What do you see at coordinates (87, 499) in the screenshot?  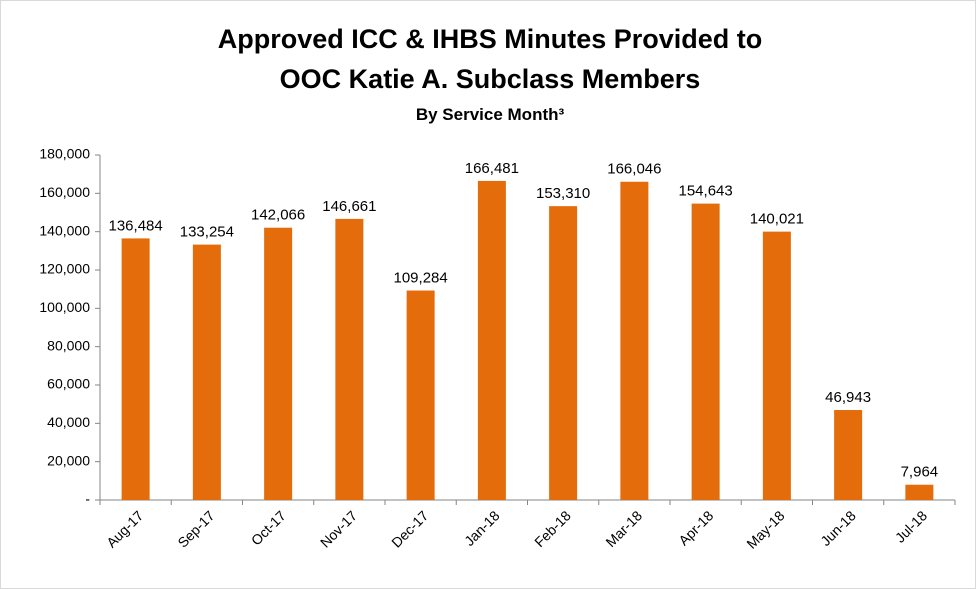 I see `y-tick-label: -` at bounding box center [87, 499].